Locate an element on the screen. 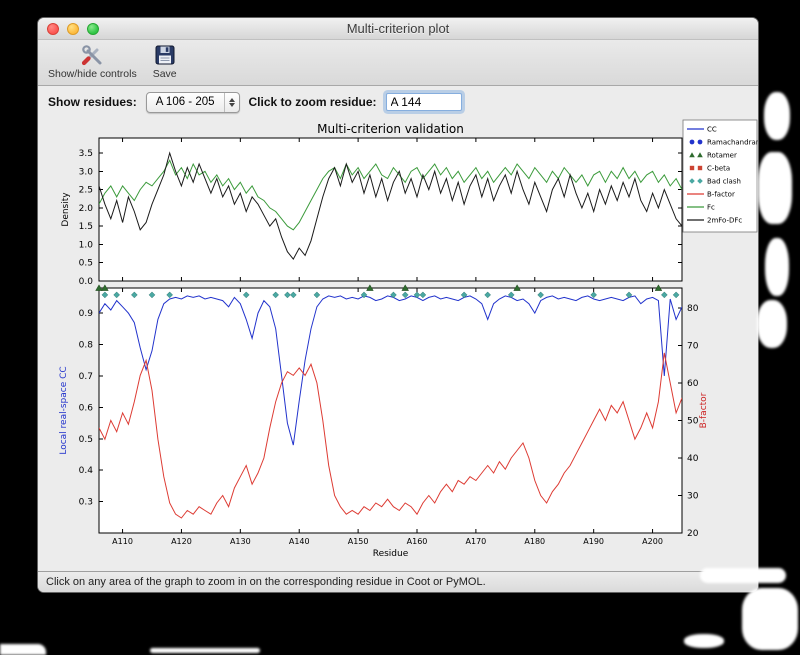 This screenshot has height=655, width=800. svg-text: Bad clash is located at coordinates (724, 182).